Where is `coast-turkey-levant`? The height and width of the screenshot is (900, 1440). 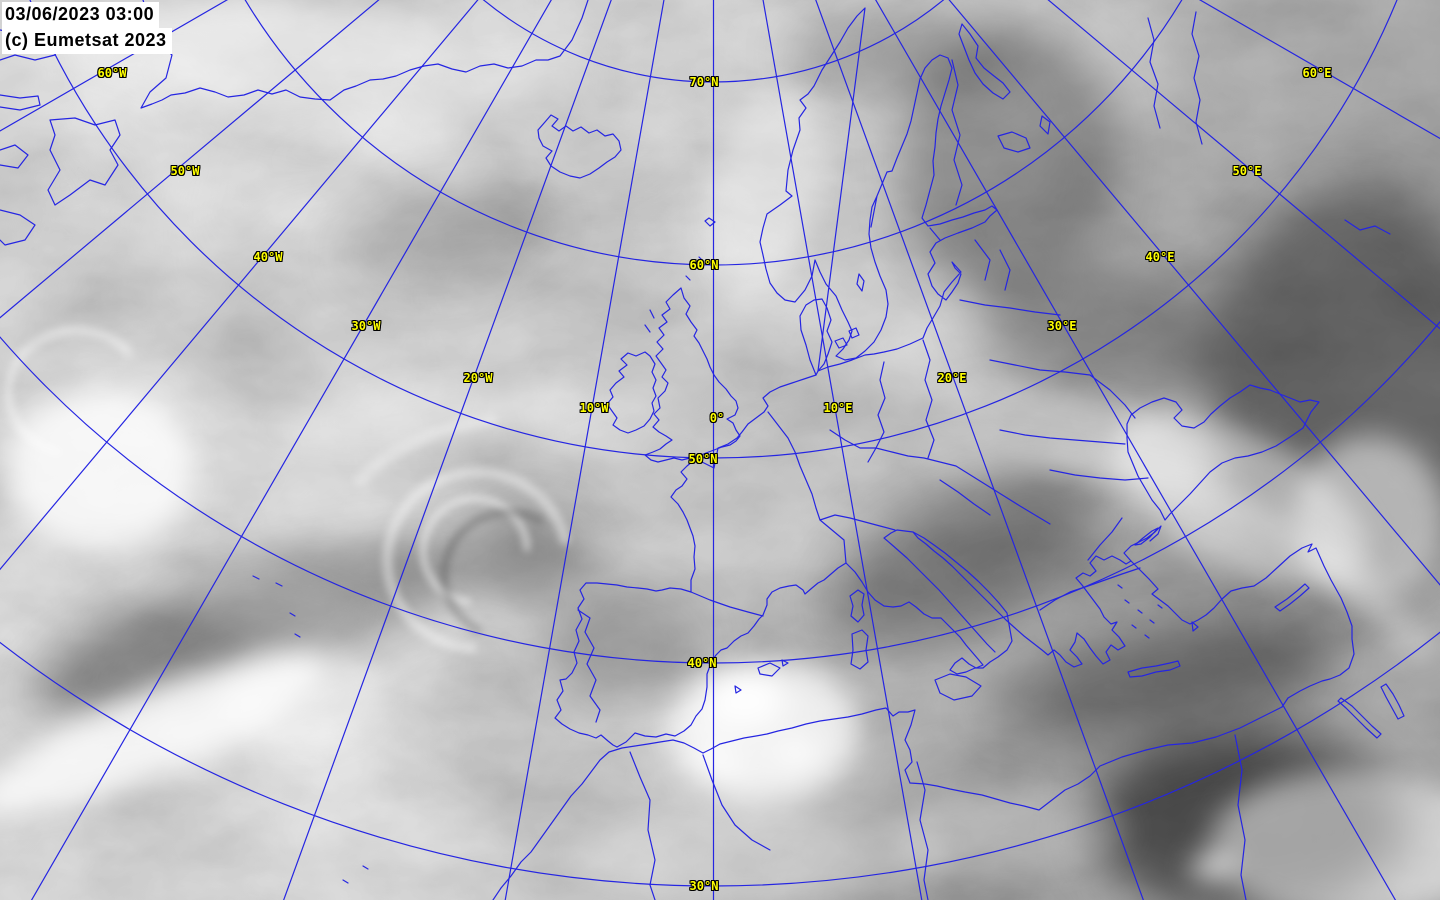
coast-turkey-levant is located at coordinates (1242, 625).